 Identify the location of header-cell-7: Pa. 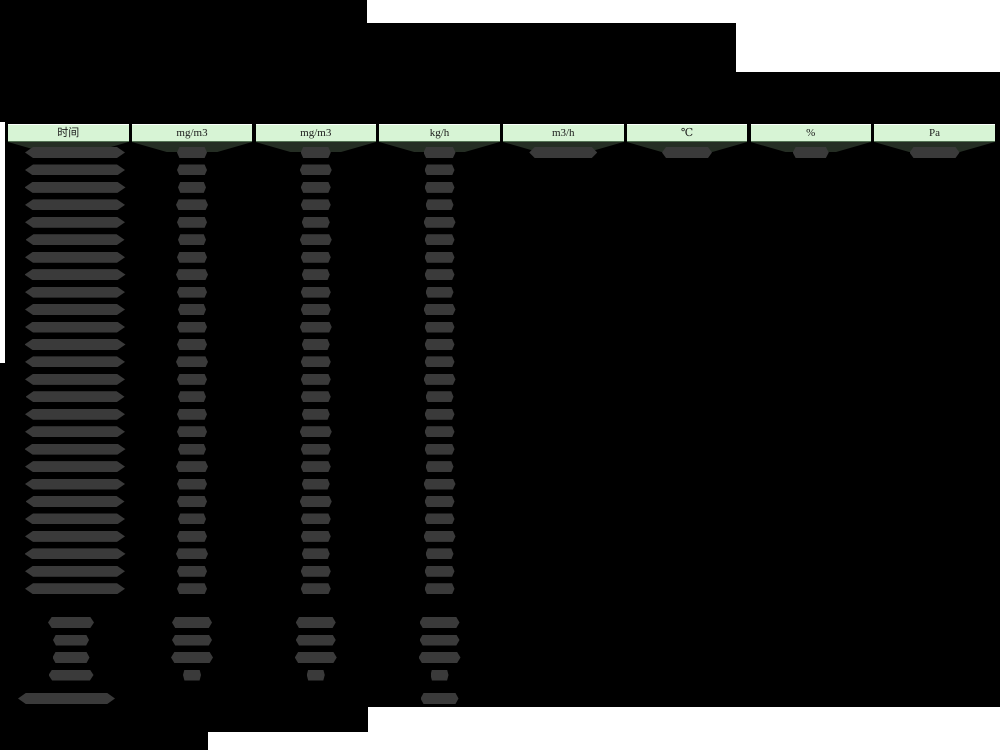
(934, 133).